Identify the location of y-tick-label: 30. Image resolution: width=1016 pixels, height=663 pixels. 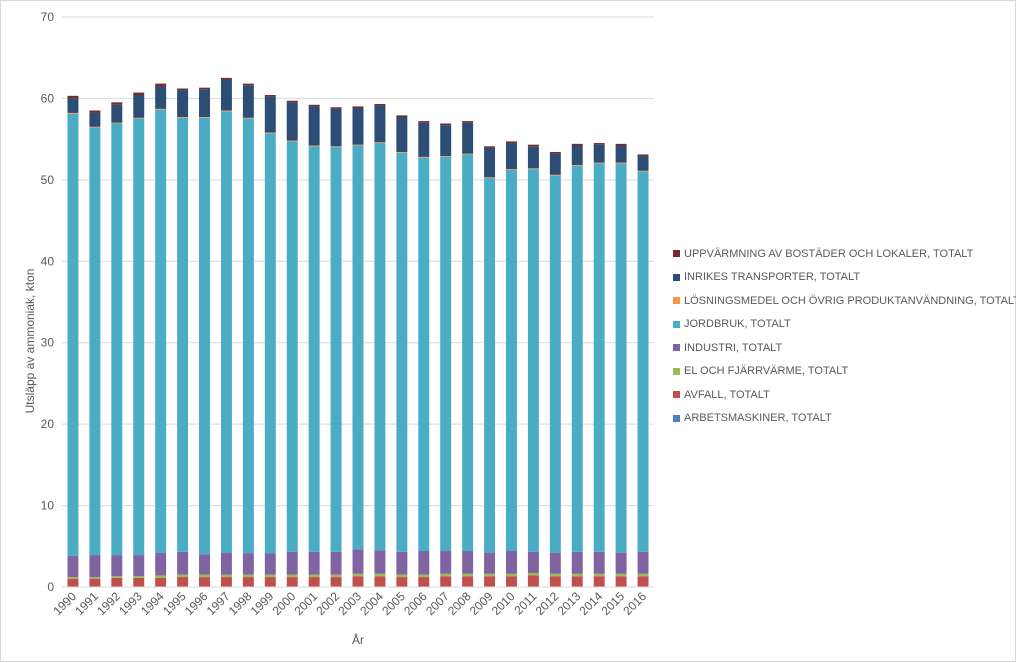
(48, 343).